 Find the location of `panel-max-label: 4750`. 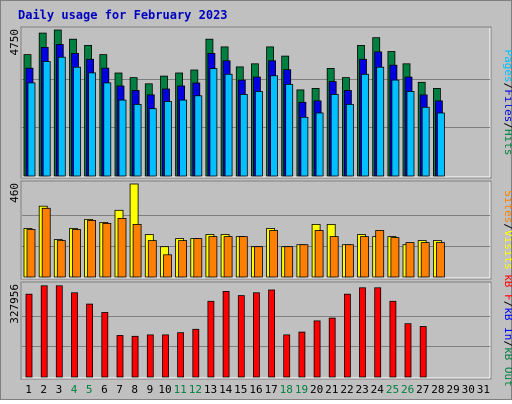

panel-max-label: 4750 is located at coordinates (14, 42).